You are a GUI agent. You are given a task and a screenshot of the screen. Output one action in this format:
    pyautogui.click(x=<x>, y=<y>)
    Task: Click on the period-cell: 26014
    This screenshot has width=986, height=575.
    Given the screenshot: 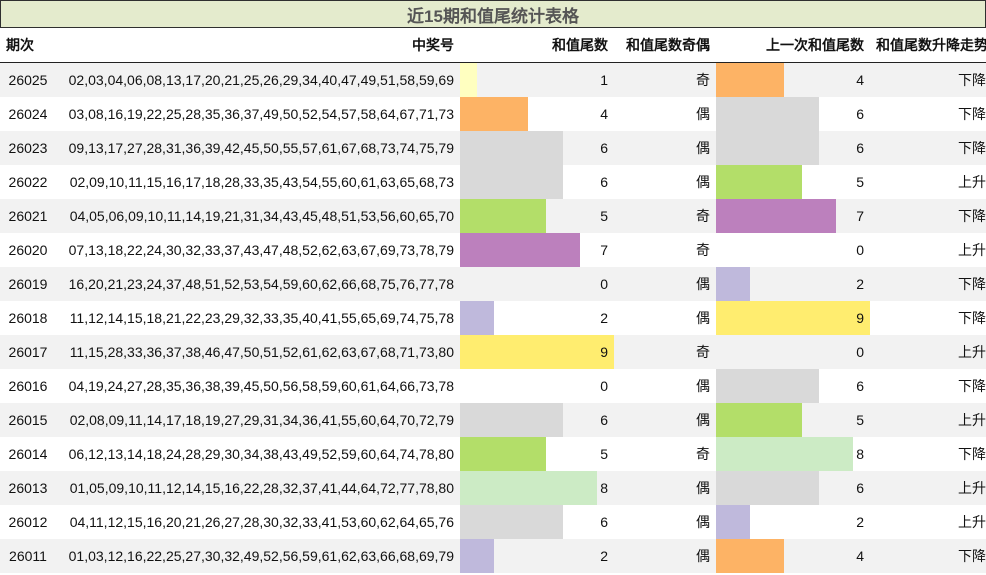 What is the action you would take?
    pyautogui.click(x=28, y=454)
    